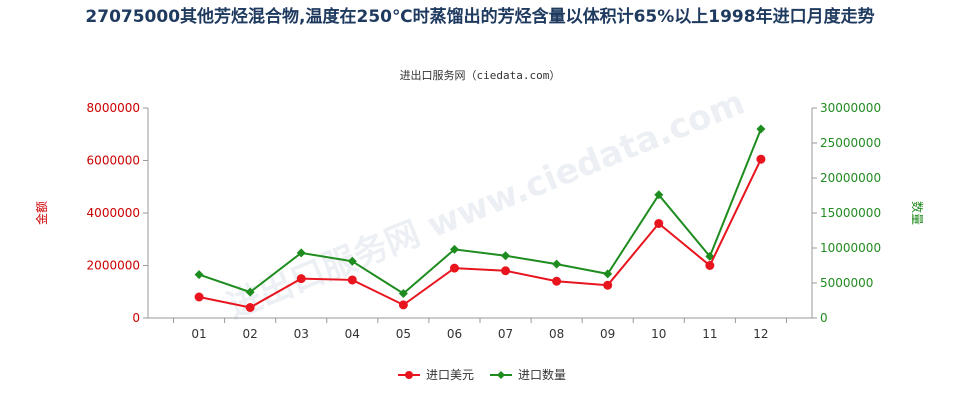  What do you see at coordinates (250, 334) in the screenshot?
I see `x-tick-label: 02` at bounding box center [250, 334].